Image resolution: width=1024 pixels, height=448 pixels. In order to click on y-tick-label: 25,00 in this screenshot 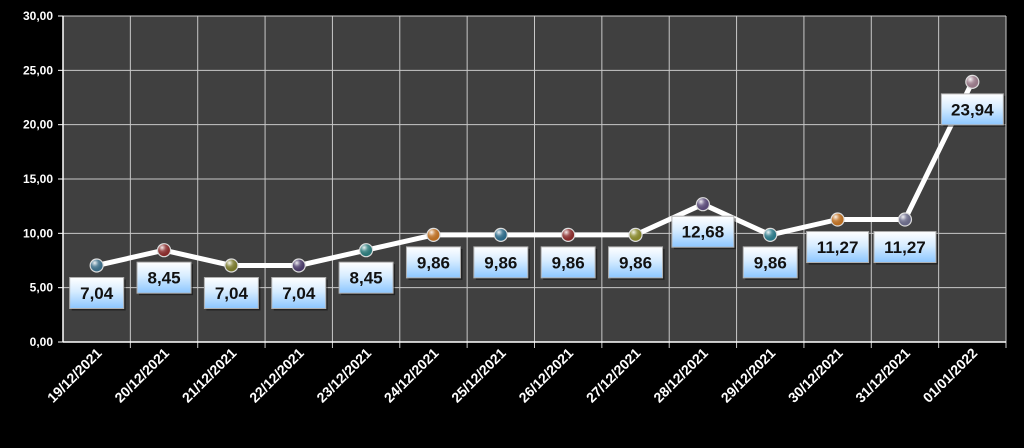, I will do `click(38, 70)`.